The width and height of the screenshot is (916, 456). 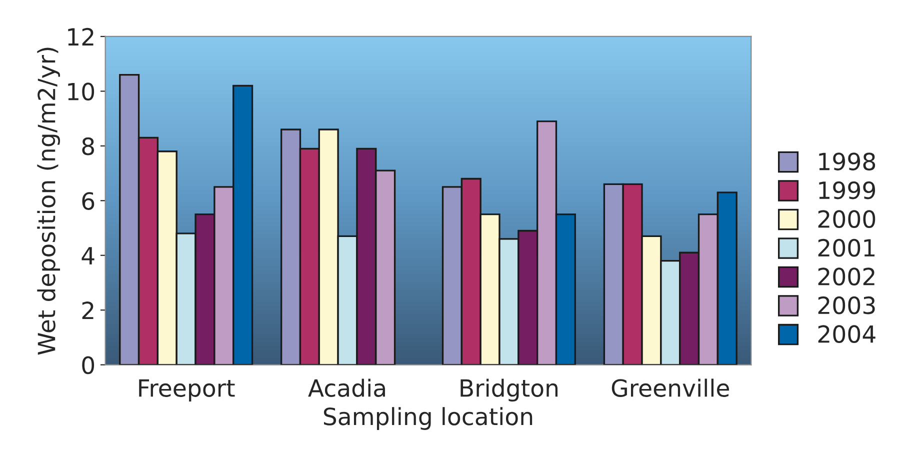 I want to click on y-tick-label: 6, so click(x=88, y=201).